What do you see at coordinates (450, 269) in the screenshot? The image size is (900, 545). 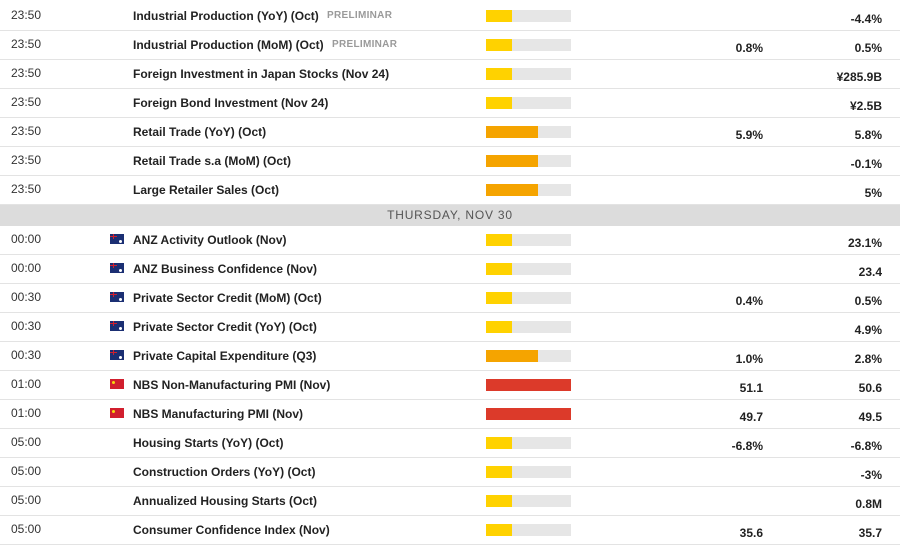 I see `event-row: 00:00 ANZ Business Confidence (Nov) 23.4` at bounding box center [450, 269].